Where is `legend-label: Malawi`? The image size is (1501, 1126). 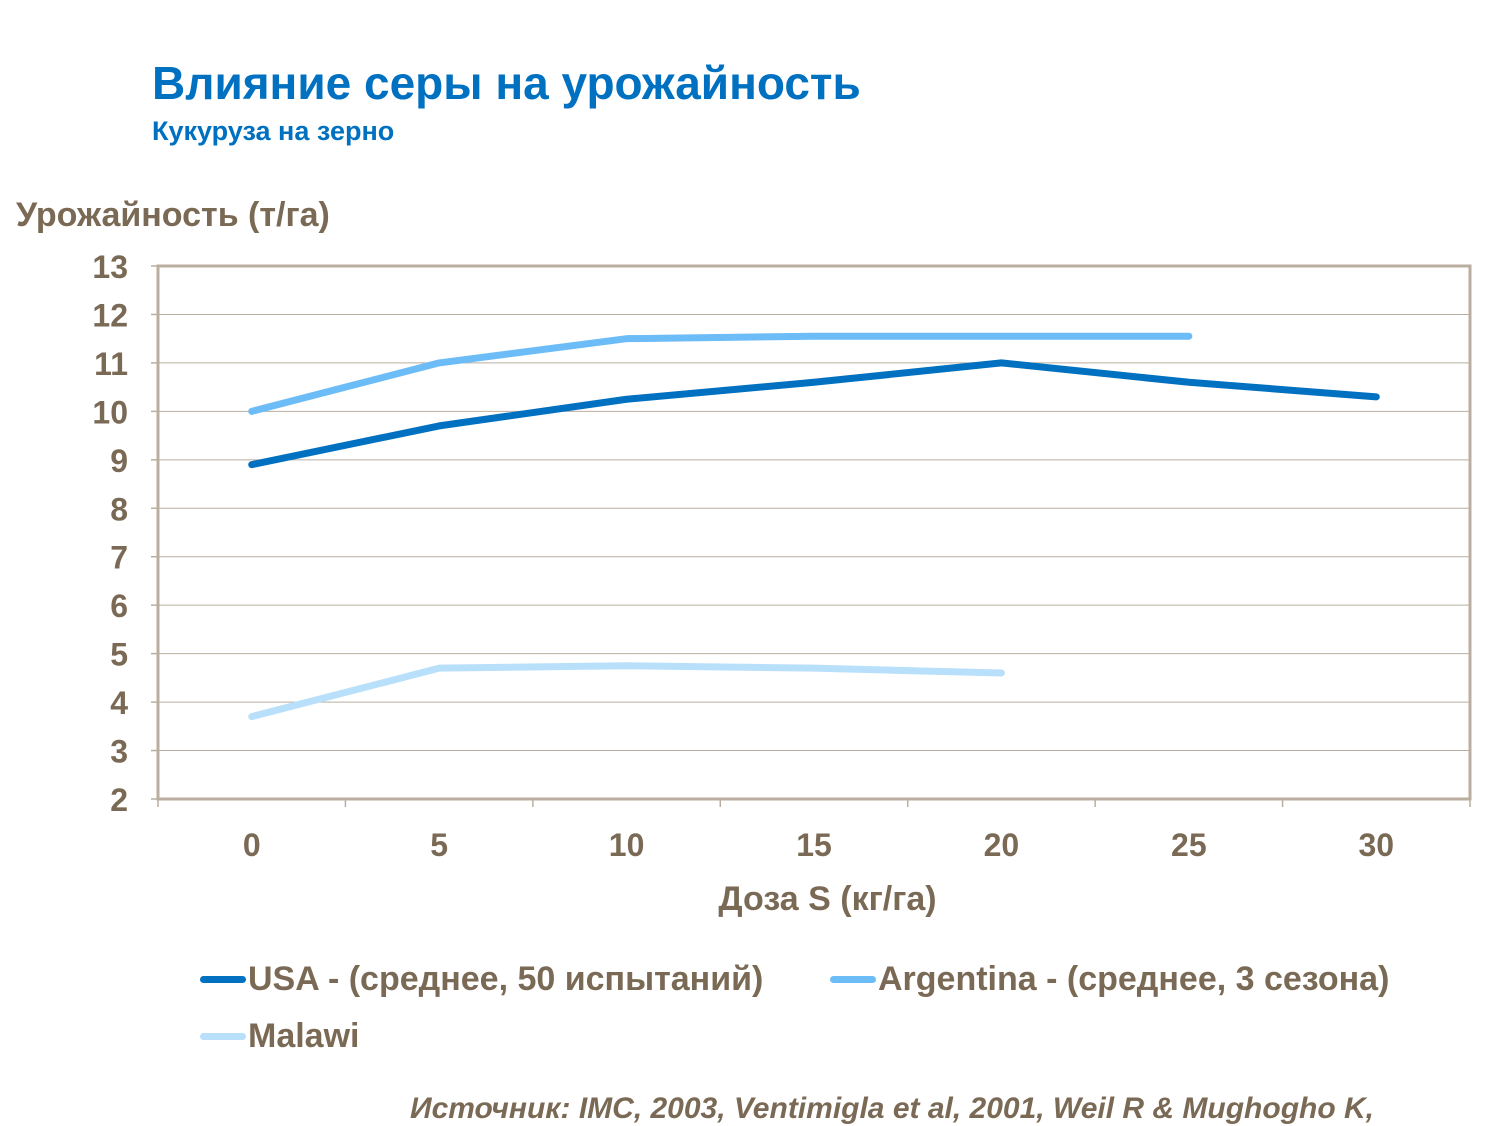 legend-label: Malawi is located at coordinates (303, 1036).